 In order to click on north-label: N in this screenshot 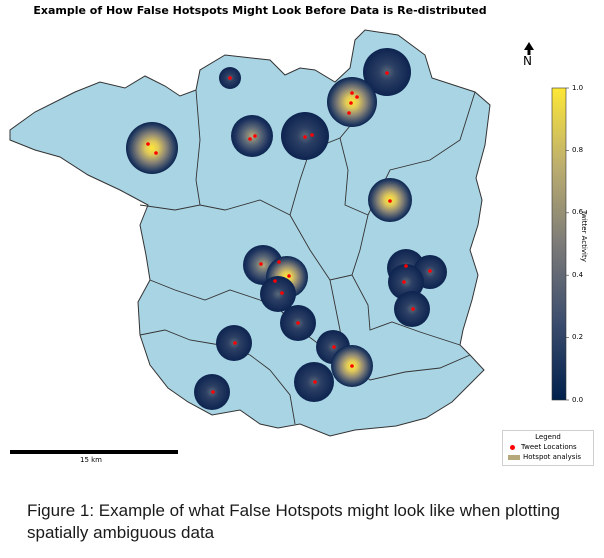, I will do `click(527, 61)`.